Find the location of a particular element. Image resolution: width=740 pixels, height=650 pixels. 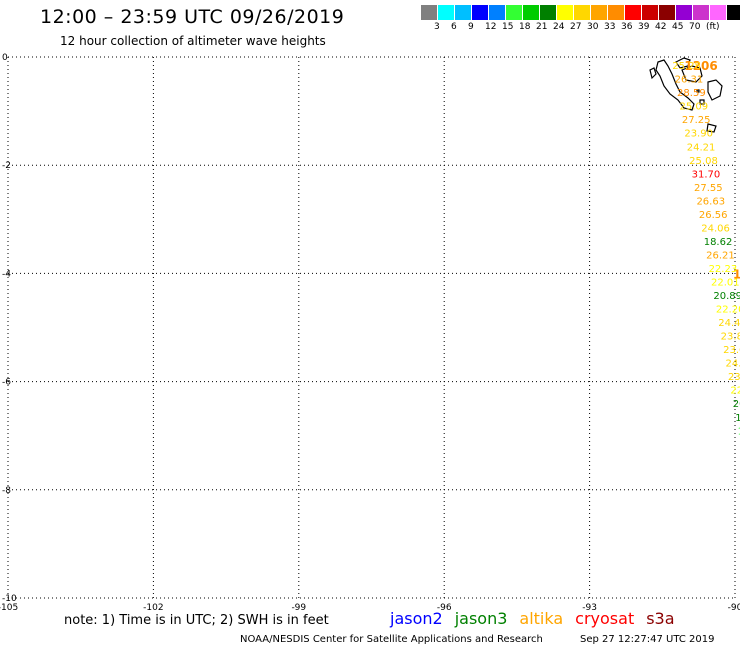

wave-height-value: 23.90 is located at coordinates (698, 134).